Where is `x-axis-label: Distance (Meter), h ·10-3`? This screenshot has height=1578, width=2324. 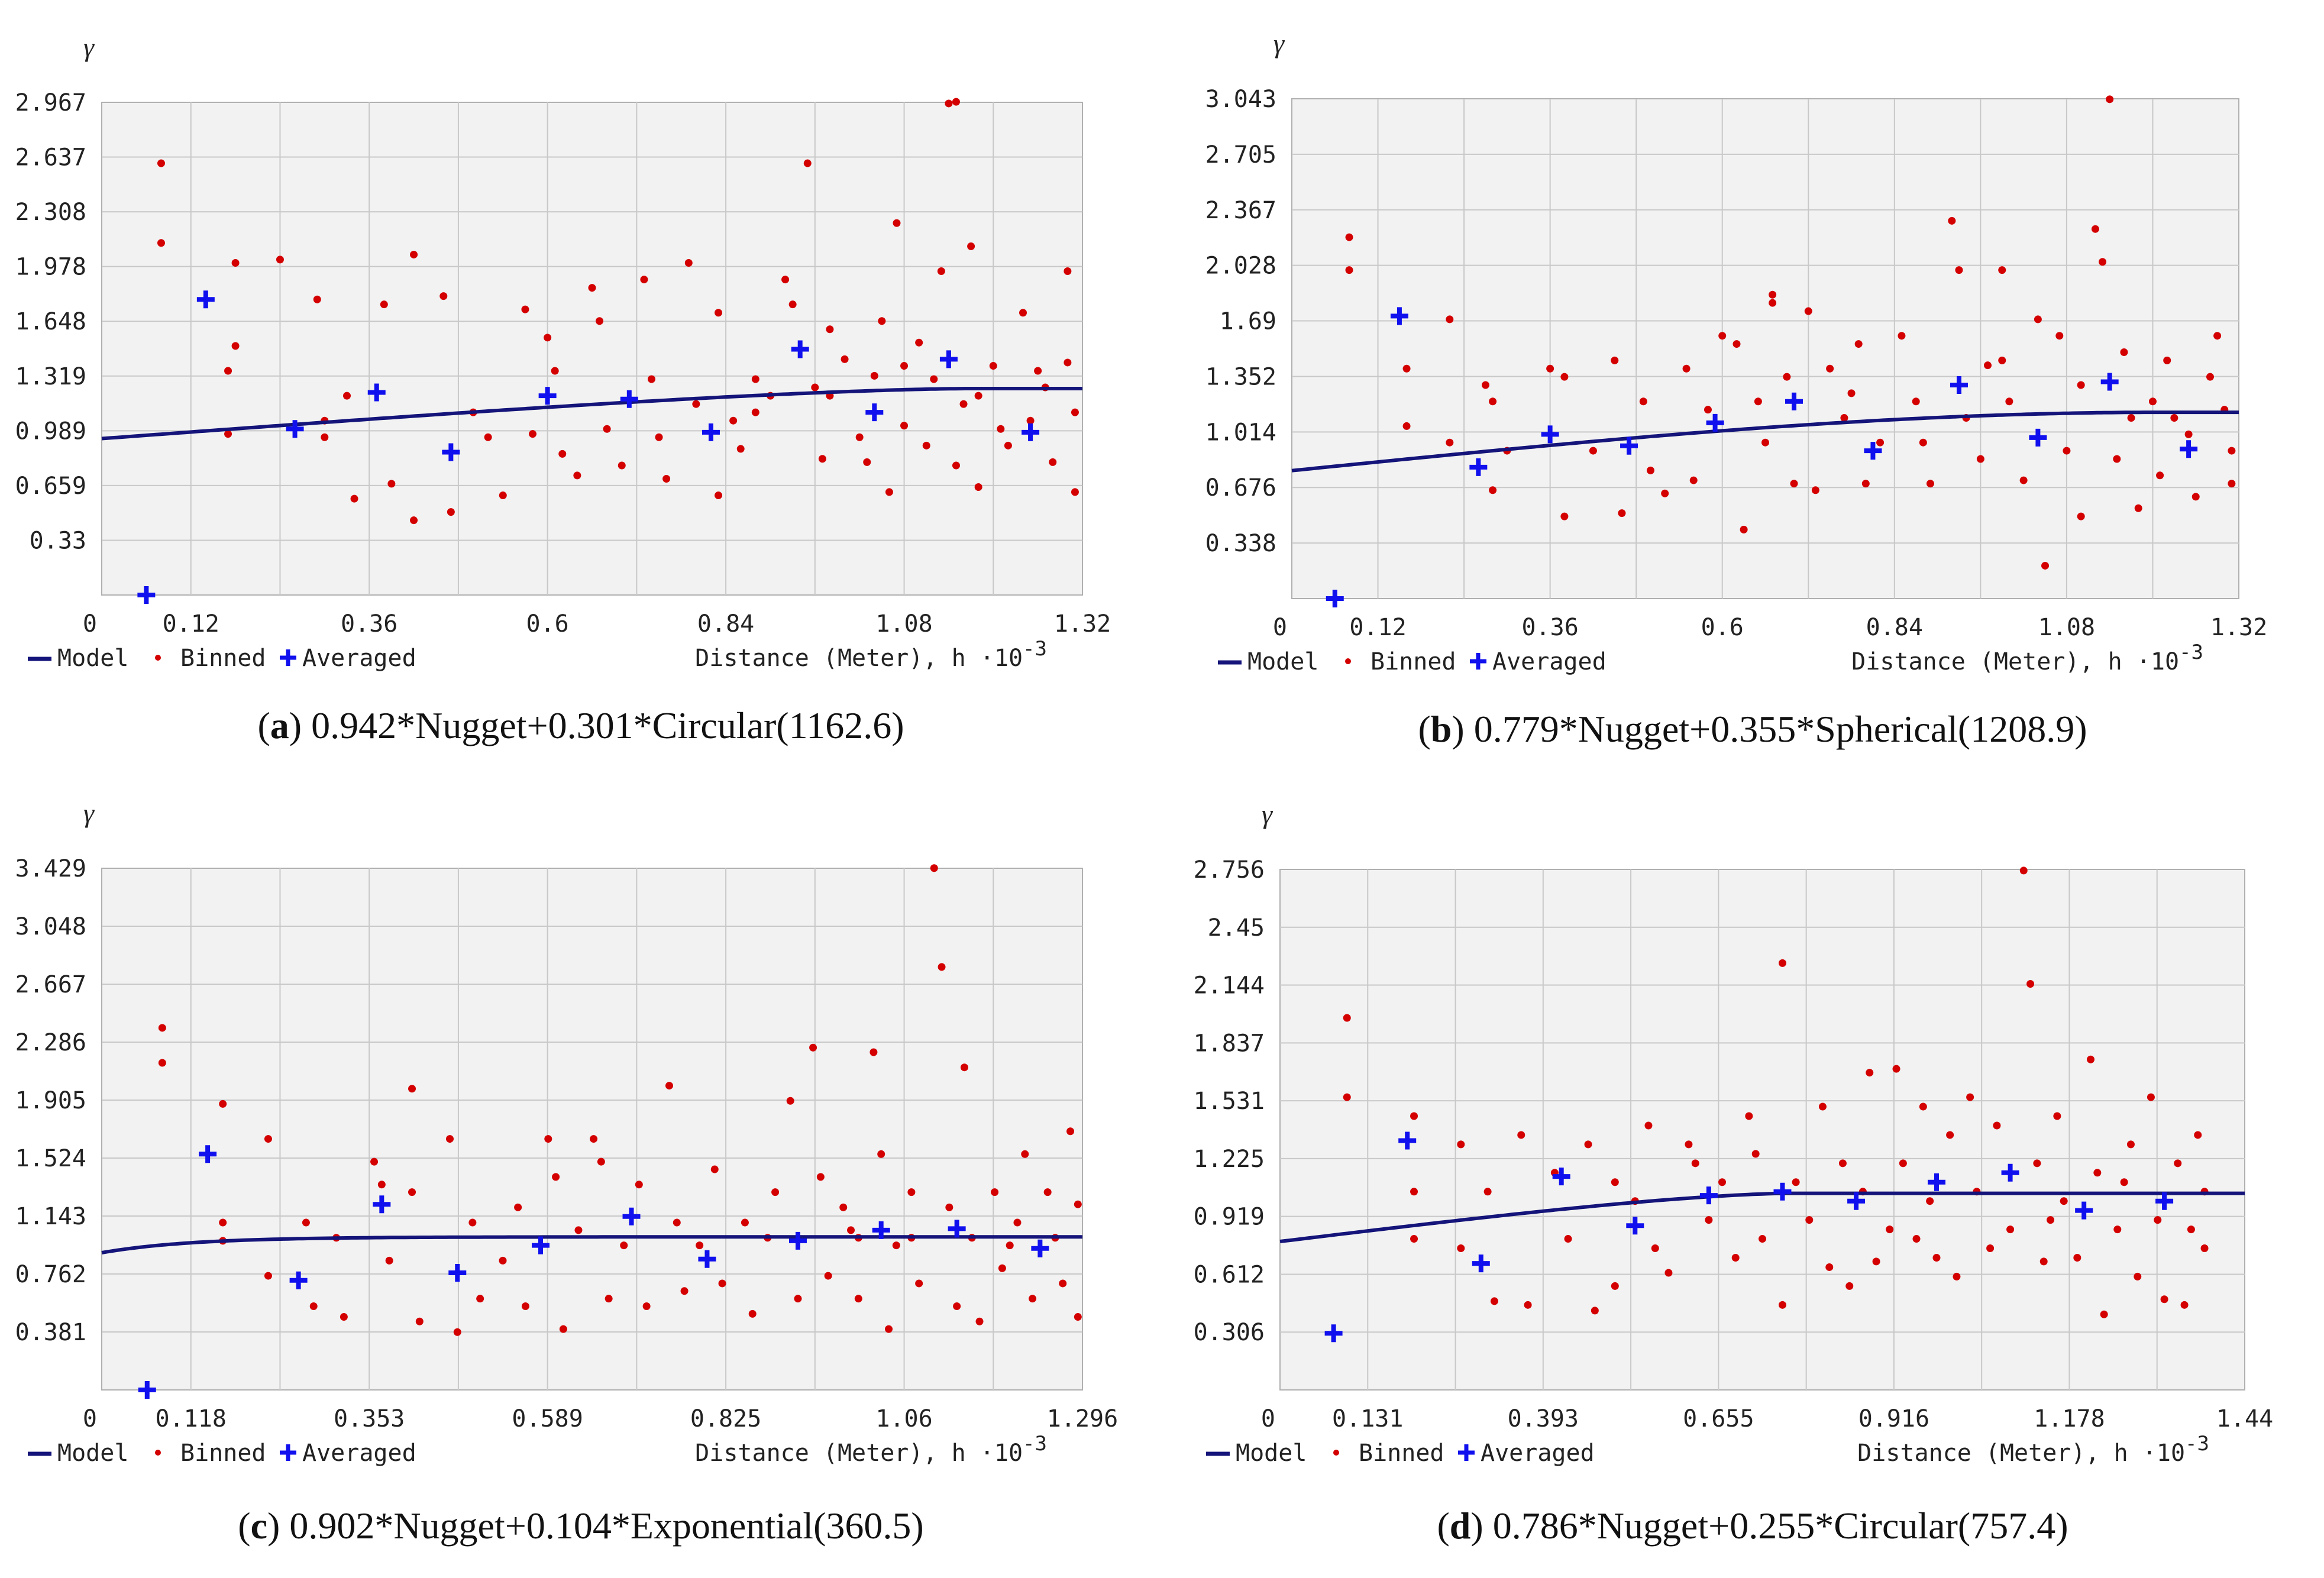 x-axis-label: Distance (Meter), h ·10-3 is located at coordinates (2033, 1449).